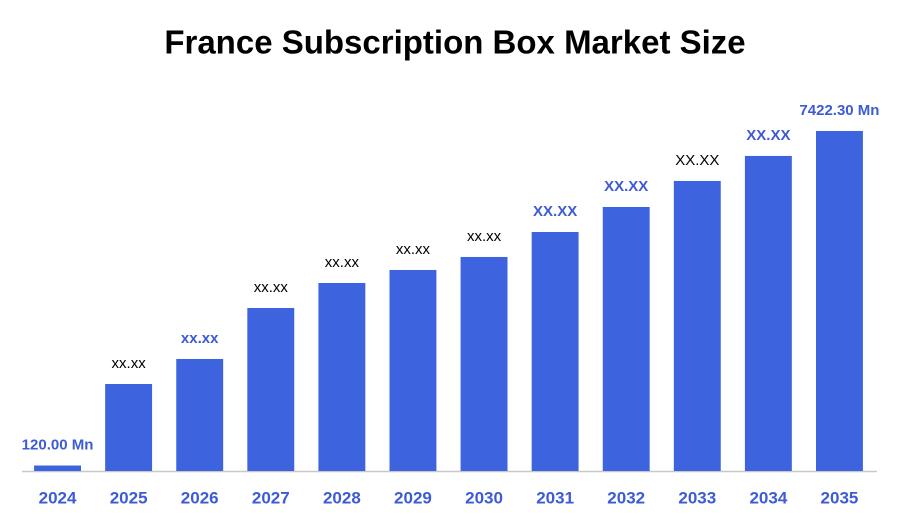 This screenshot has height=525, width=900. Describe the element at coordinates (768, 497) in the screenshot. I see `x-tick-label: 2034` at that location.